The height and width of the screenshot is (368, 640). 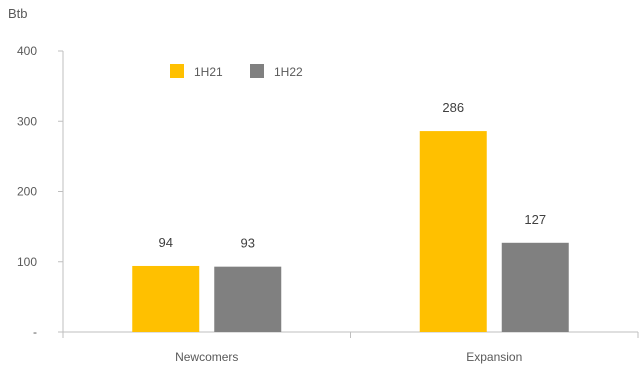 What do you see at coordinates (27, 51) in the screenshot?
I see `y-tick-label: 400` at bounding box center [27, 51].